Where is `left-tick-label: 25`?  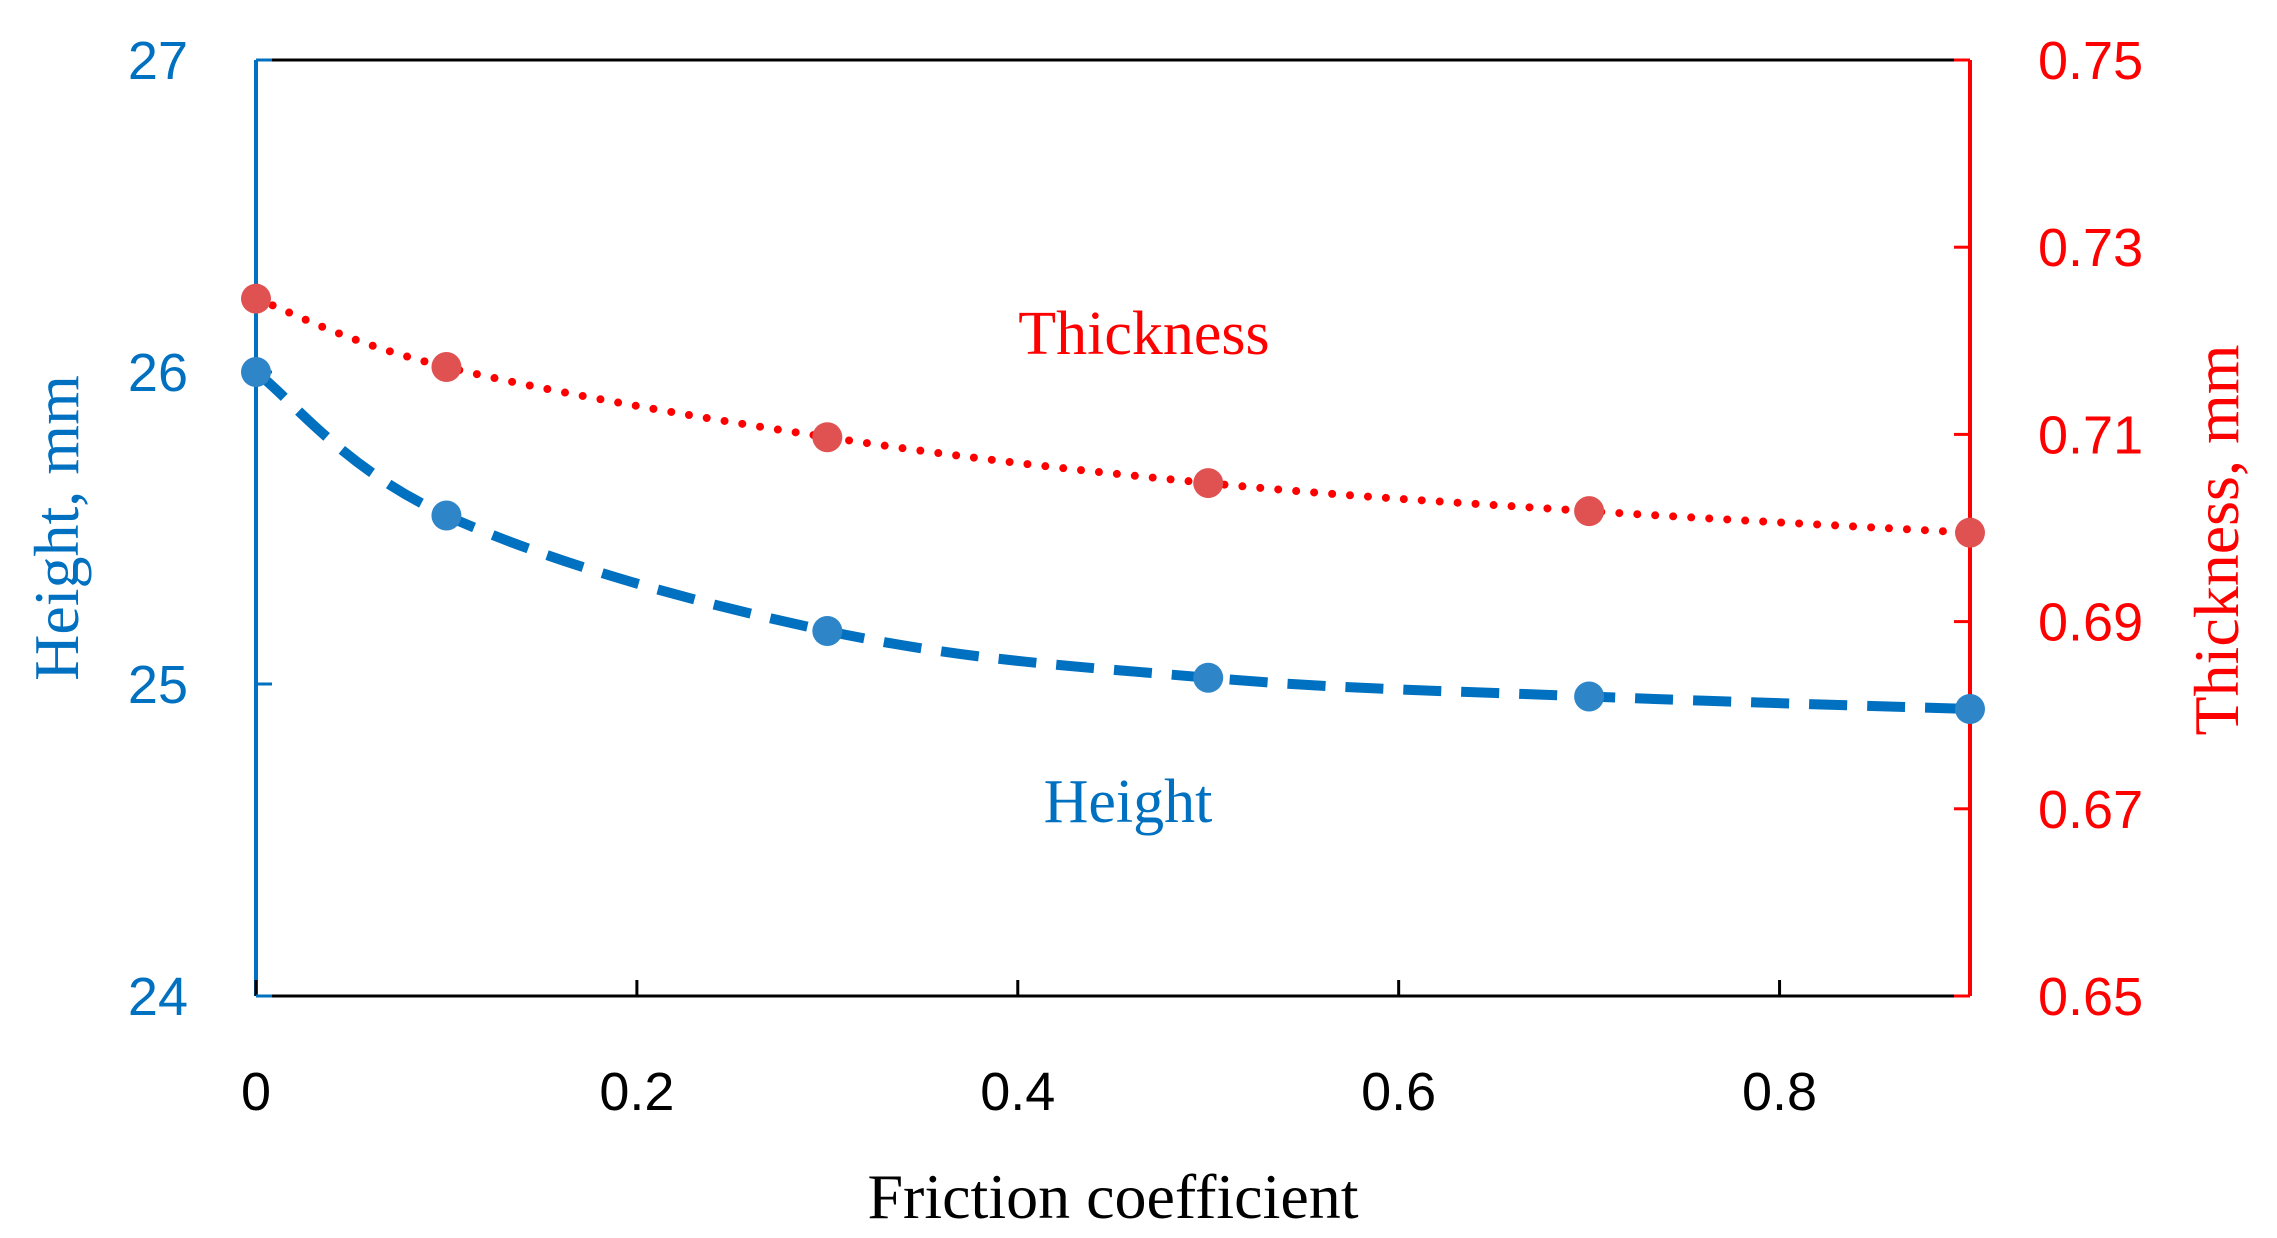 left-tick-label: 25 is located at coordinates (158, 685).